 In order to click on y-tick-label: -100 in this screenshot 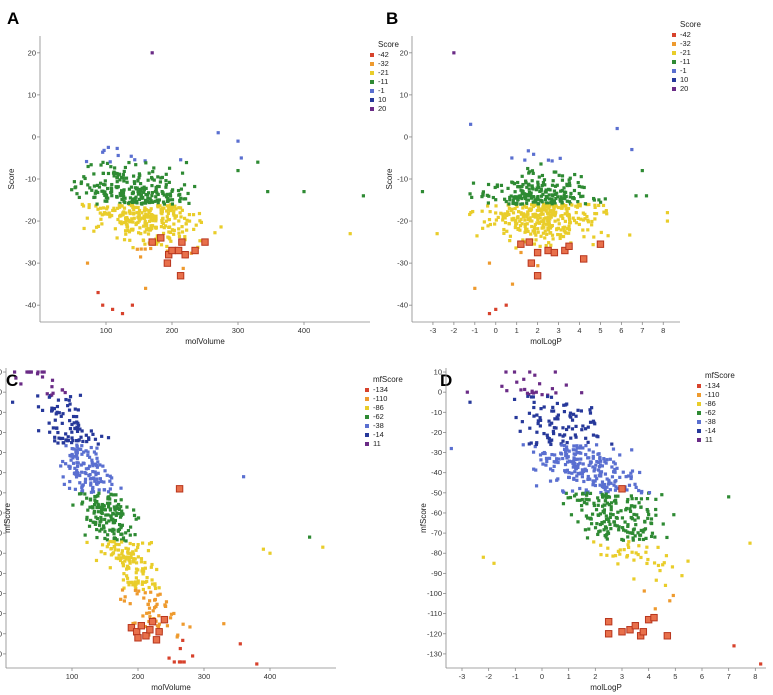, I will do `click(1, 593)`.